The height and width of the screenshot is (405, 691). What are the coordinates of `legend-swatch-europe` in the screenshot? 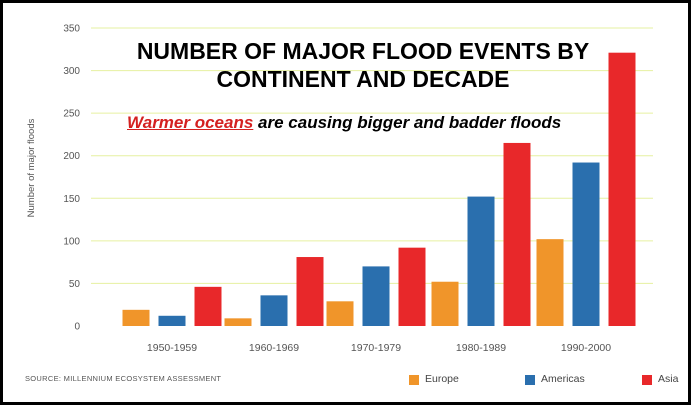 It's located at (414, 380).